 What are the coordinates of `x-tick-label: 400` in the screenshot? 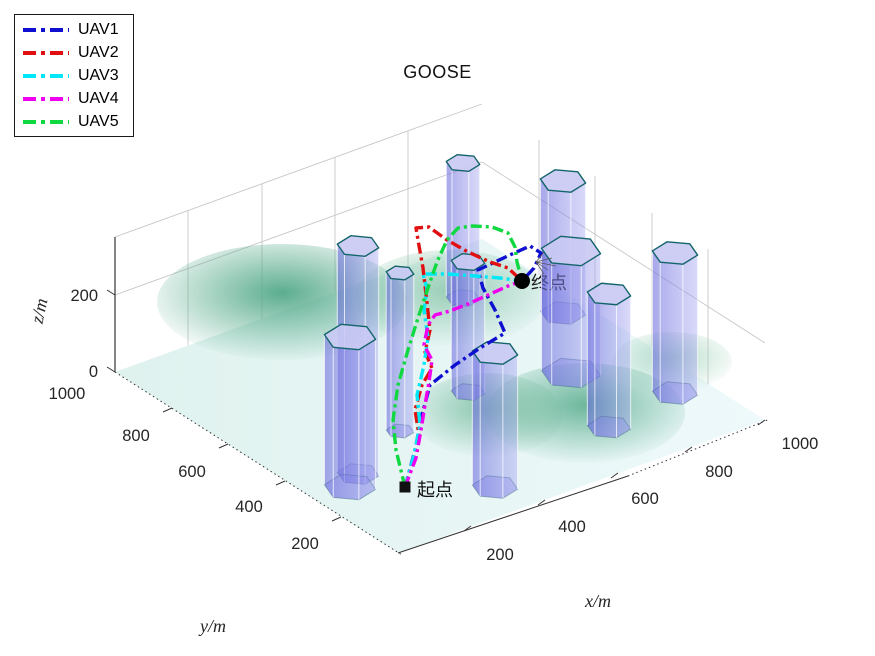 It's located at (572, 527).